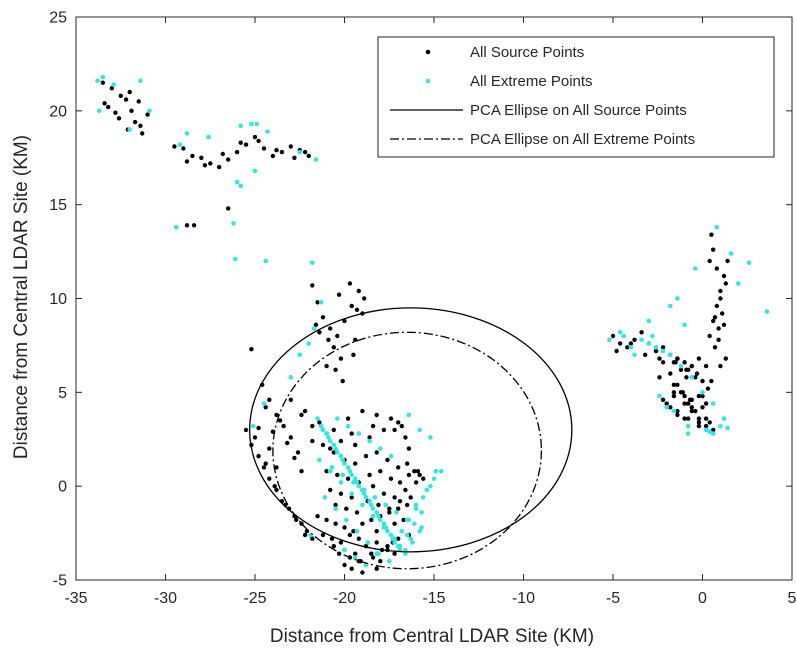 The height and width of the screenshot is (651, 797). Describe the element at coordinates (344, 598) in the screenshot. I see `x-tick-label: -20` at that location.